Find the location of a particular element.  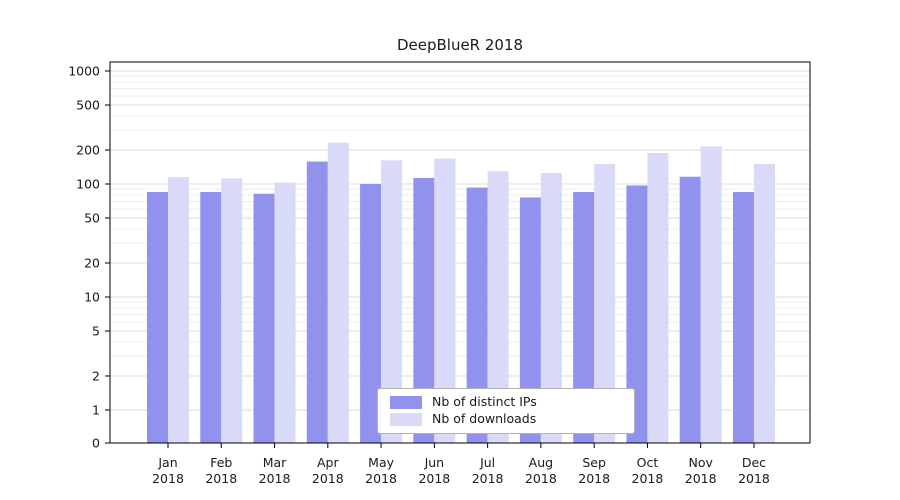

bar-nb-of-downloads-nov is located at coordinates (711, 294).